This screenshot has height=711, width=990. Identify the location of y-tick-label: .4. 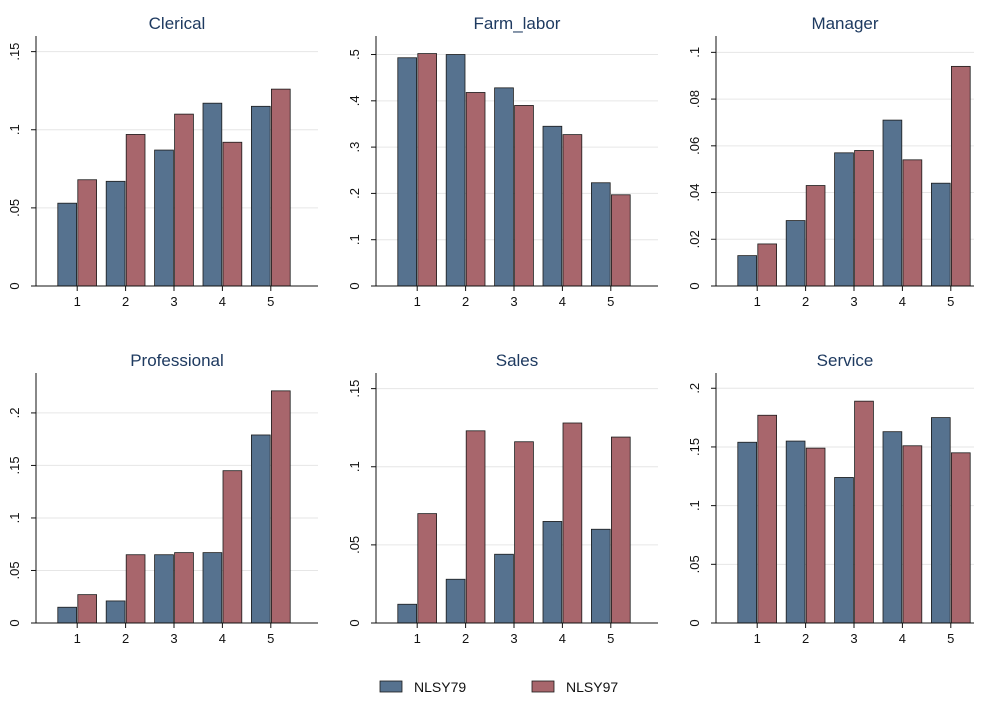
(354, 100).